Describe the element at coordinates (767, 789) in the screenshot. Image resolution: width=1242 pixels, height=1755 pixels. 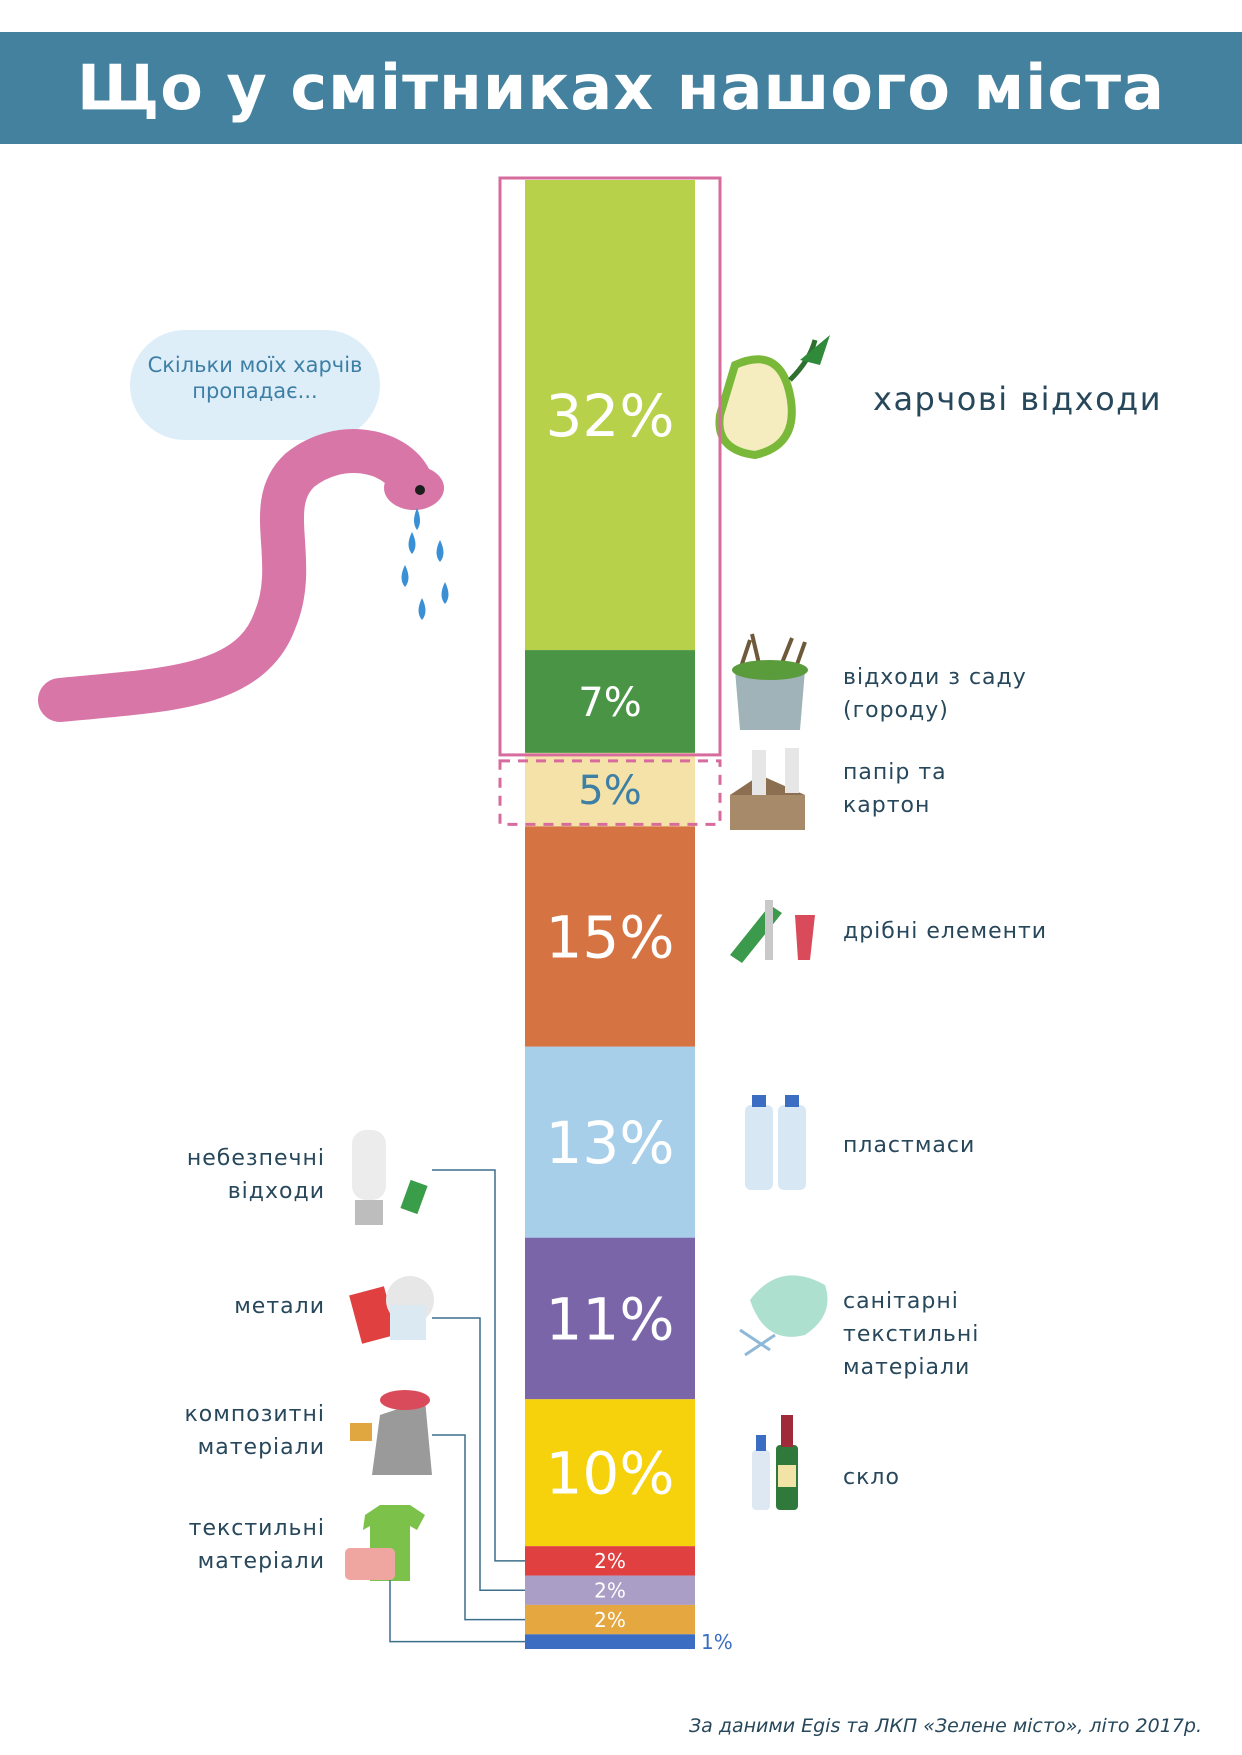
I see `paper-box-icon` at that location.